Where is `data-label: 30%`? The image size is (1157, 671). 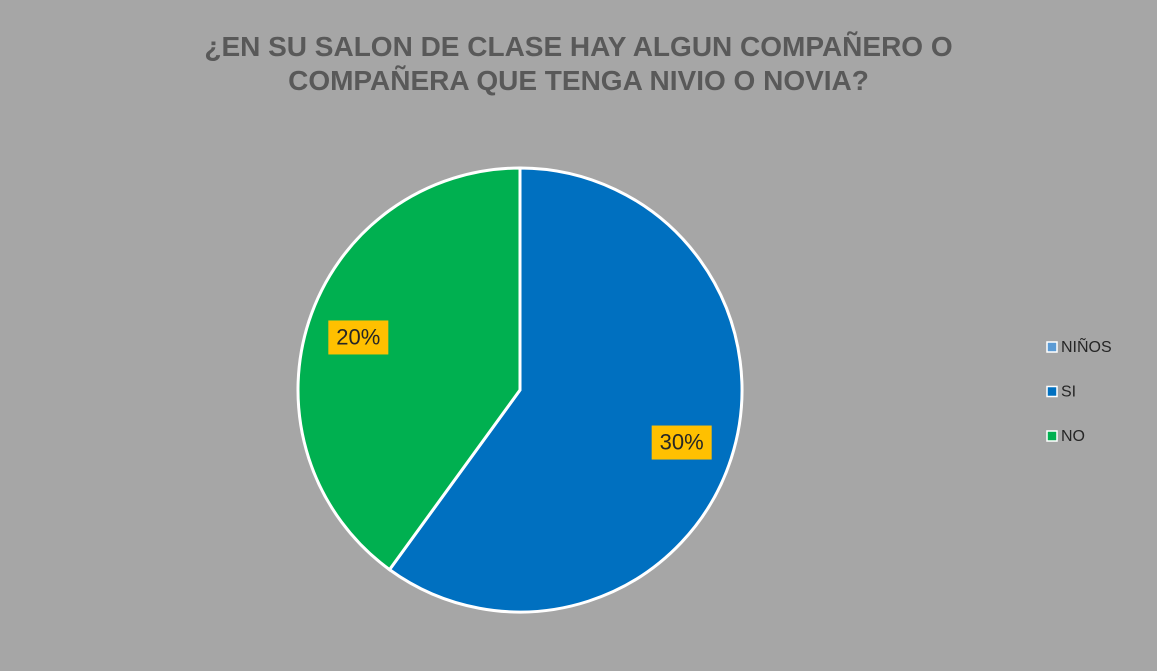
data-label: 30% is located at coordinates (682, 441).